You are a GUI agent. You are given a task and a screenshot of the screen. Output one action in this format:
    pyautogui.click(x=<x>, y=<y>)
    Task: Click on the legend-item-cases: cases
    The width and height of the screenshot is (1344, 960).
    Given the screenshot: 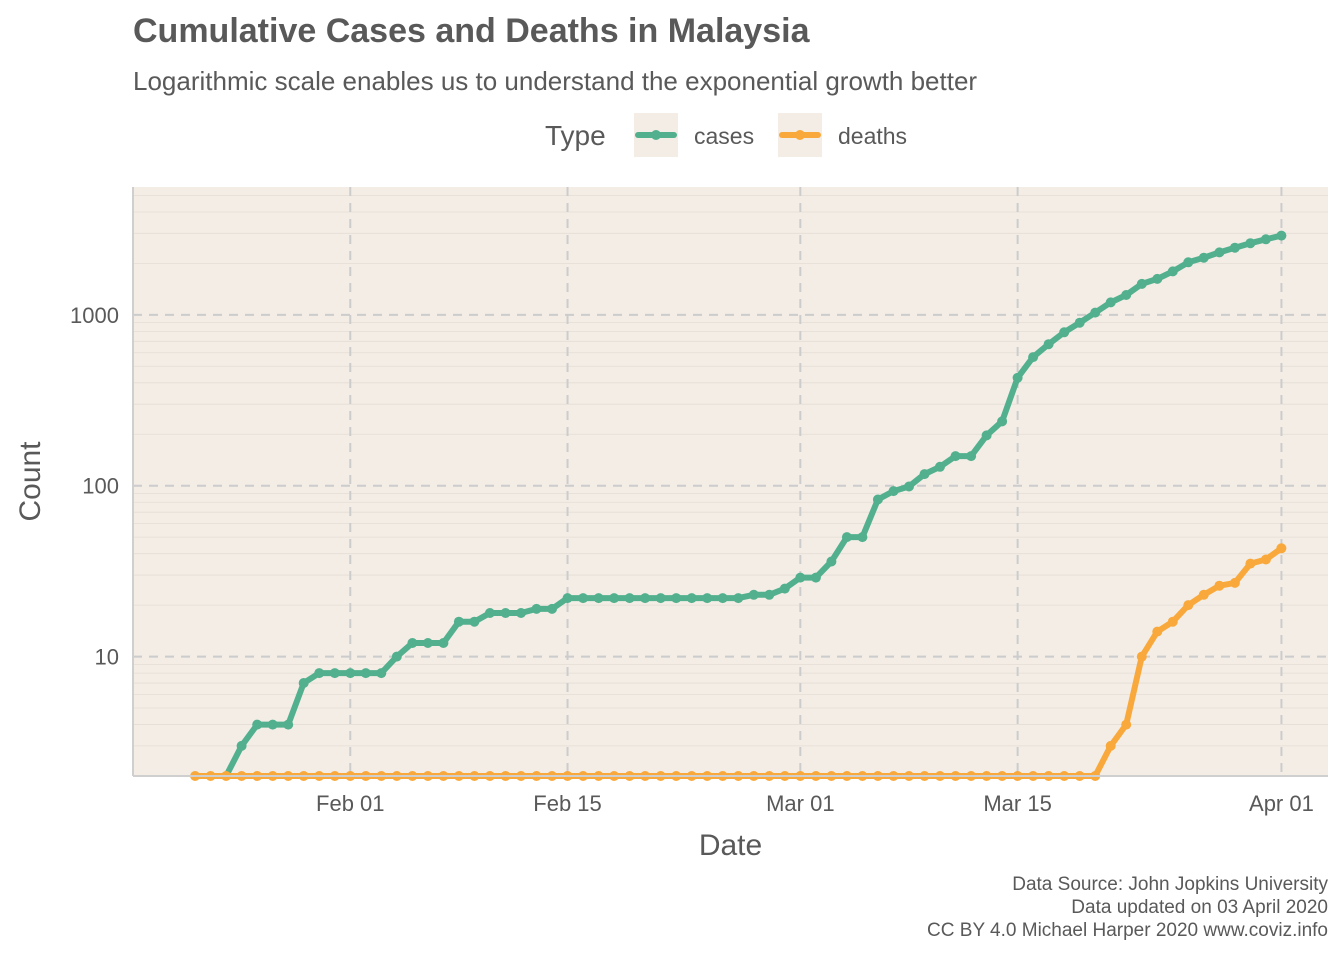 What is the action you would take?
    pyautogui.click(x=694, y=135)
    